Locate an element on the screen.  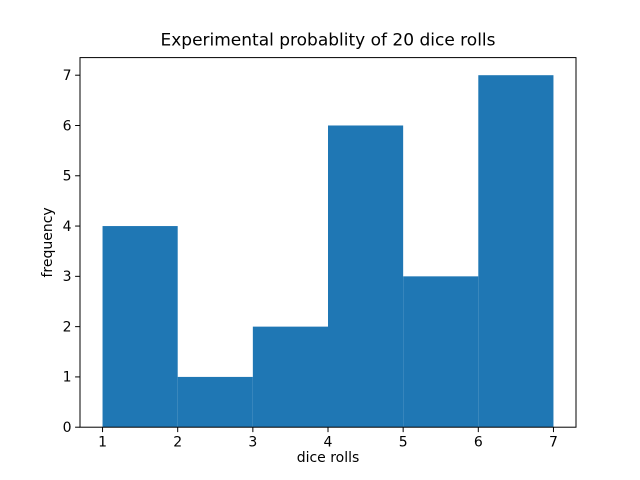
x-tick-label: 1 is located at coordinates (102, 443).